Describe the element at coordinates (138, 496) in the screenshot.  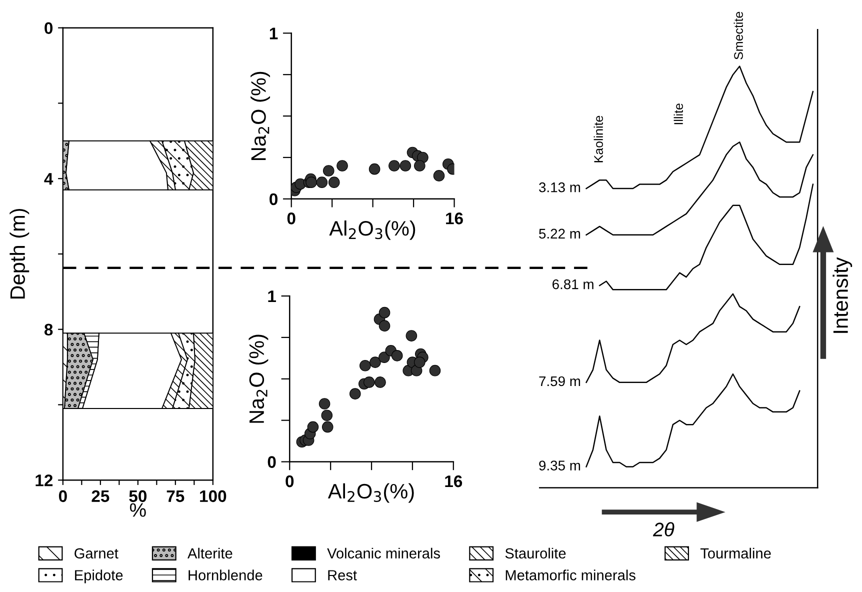
I see `x-tick-label: 50` at that location.